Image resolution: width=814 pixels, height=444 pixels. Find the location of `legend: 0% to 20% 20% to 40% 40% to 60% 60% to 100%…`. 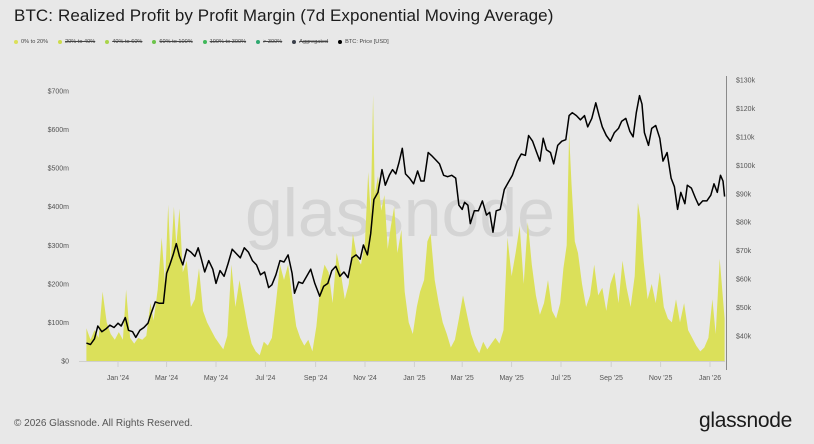

legend: 0% to 20% 20% to 40% 40% to 60% 60% to 100%… is located at coordinates (201, 42).